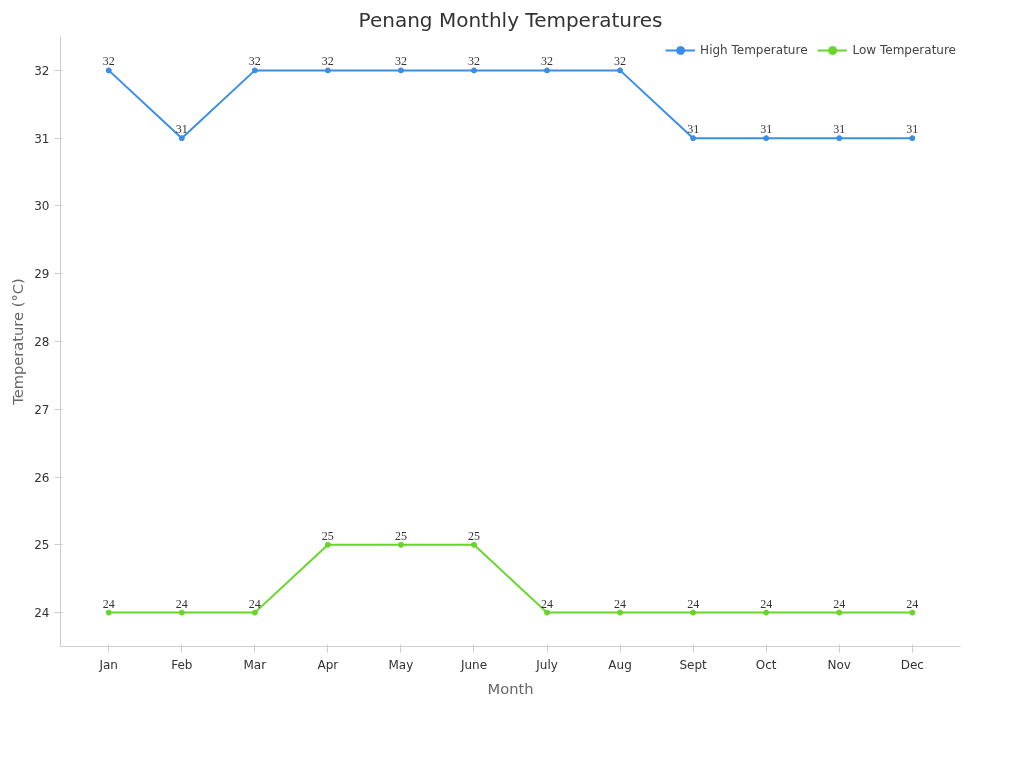  What do you see at coordinates (693, 664) in the screenshot?
I see `x-tick-label: Sept` at bounding box center [693, 664].